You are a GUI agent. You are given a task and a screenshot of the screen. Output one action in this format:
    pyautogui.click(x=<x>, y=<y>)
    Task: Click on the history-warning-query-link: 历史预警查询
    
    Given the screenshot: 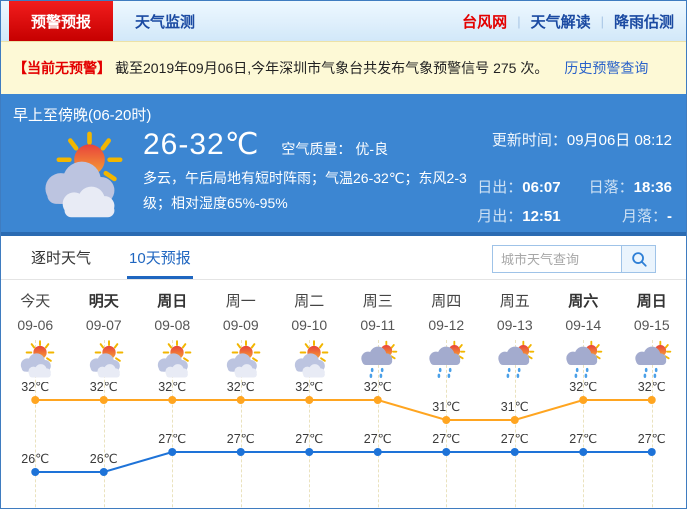 What is the action you would take?
    pyautogui.click(x=606, y=68)
    